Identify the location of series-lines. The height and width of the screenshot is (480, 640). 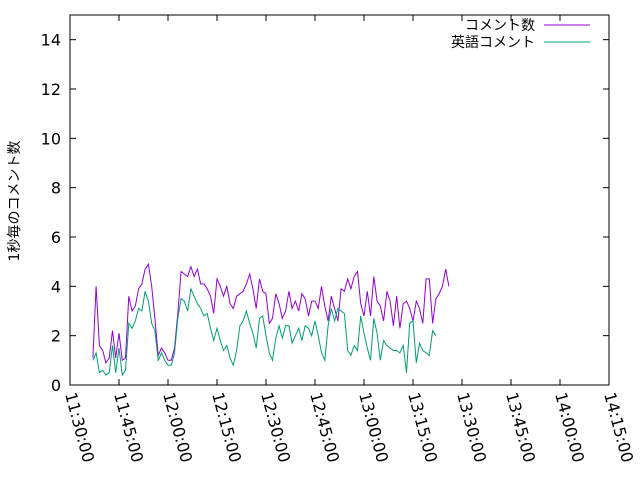
(271, 319).